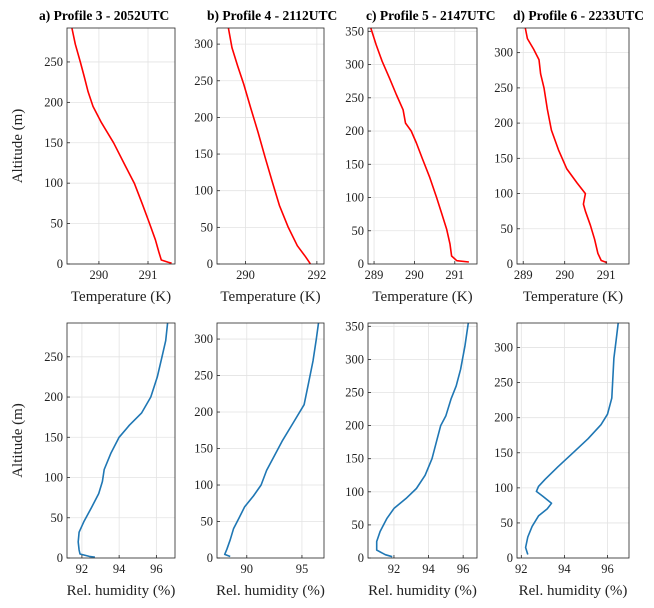  I want to click on x-tick-label: 292, so click(316, 275).